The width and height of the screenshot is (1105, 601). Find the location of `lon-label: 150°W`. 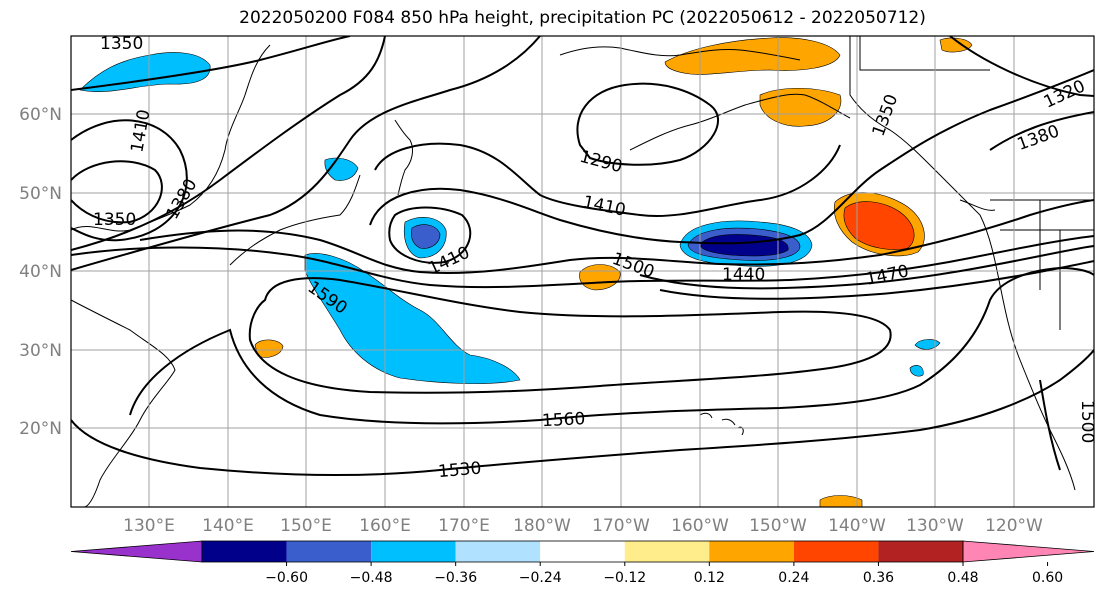

lon-label: 150°W is located at coordinates (778, 526).